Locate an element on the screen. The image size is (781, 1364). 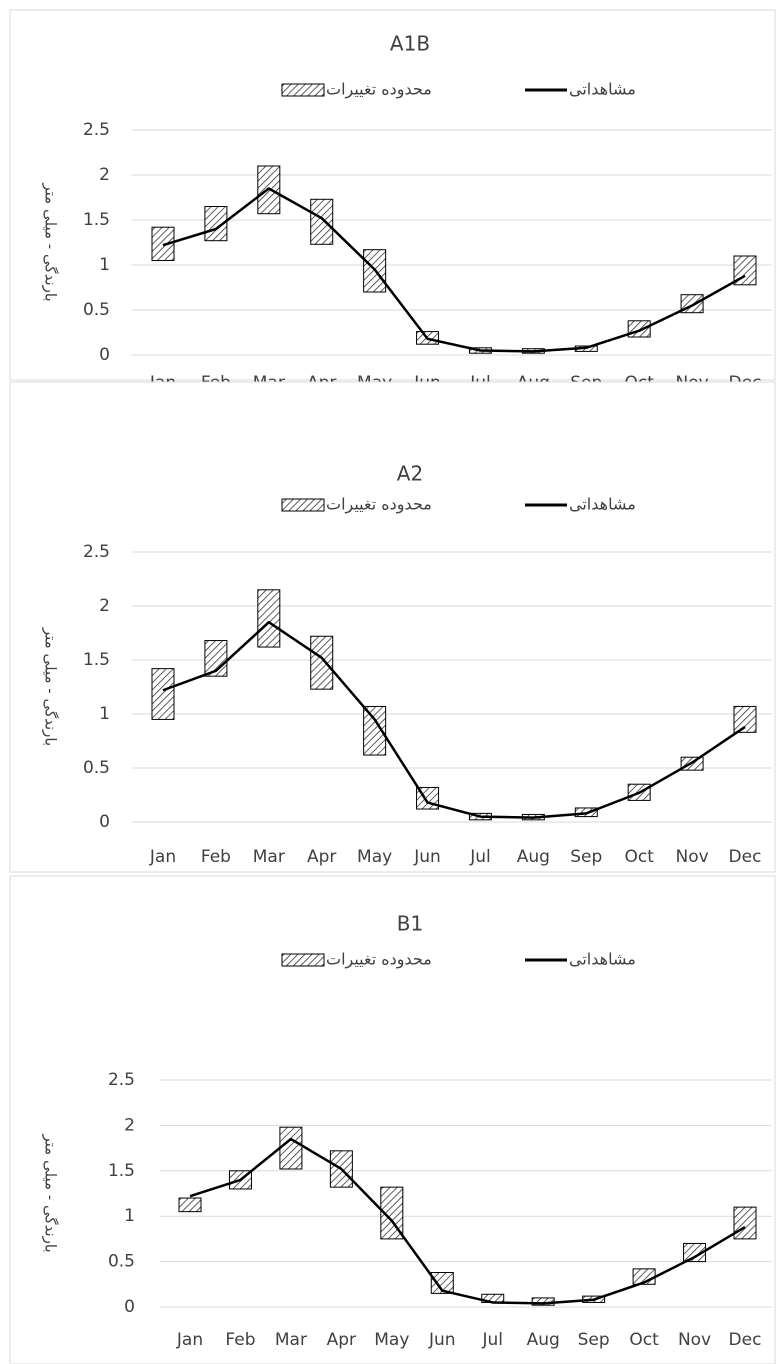
chart-title: A1B is located at coordinates (410, 44).